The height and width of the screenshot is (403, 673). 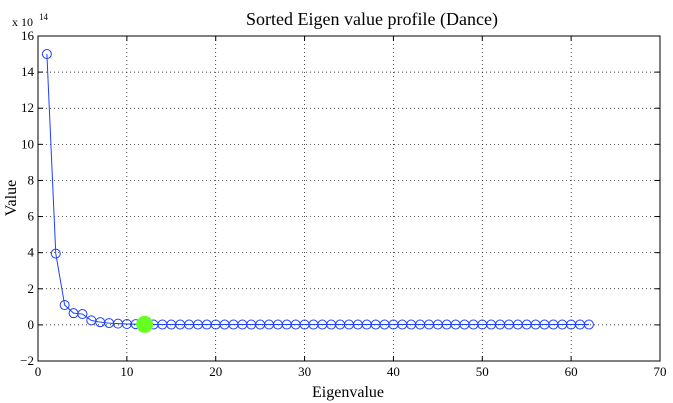 What do you see at coordinates (372, 19) in the screenshot?
I see `chart-title: Sorted Eigen value profile (Dance)` at bounding box center [372, 19].